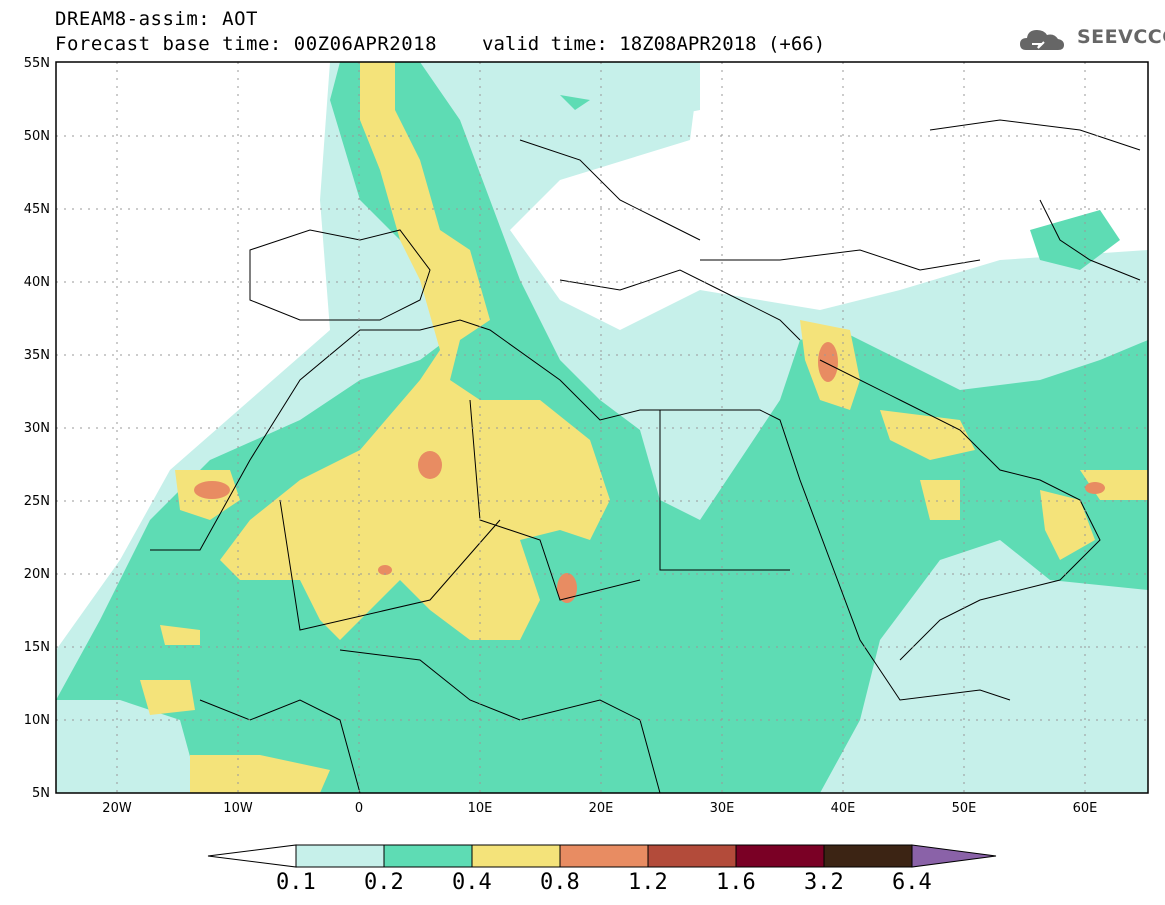  Describe the element at coordinates (37, 355) in the screenshot. I see `lat-label: 35N` at that location.